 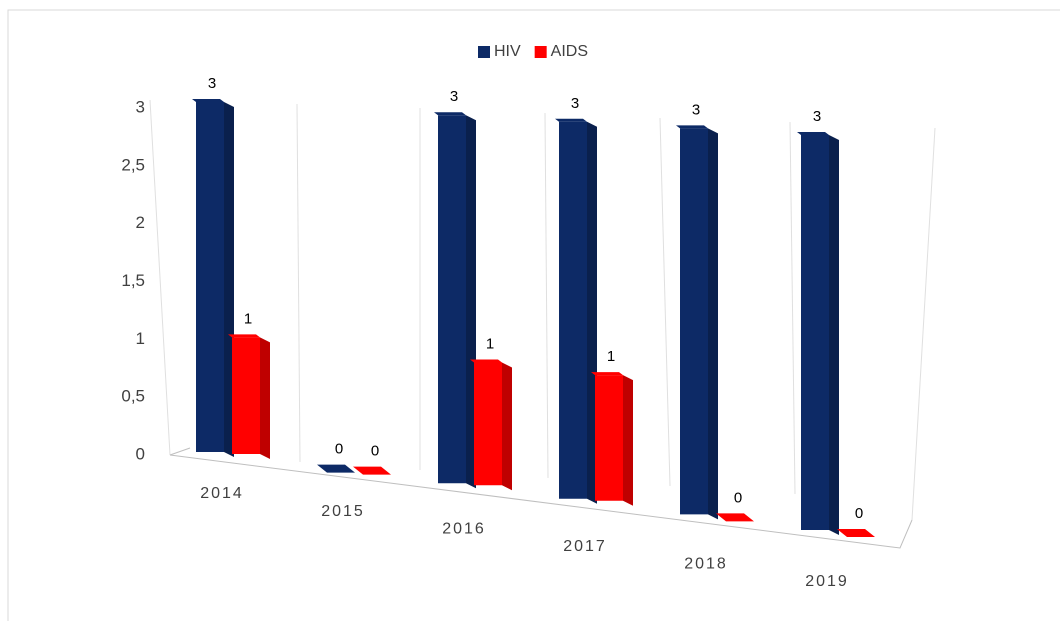 I want to click on legend-label: HIV, so click(x=507, y=51).